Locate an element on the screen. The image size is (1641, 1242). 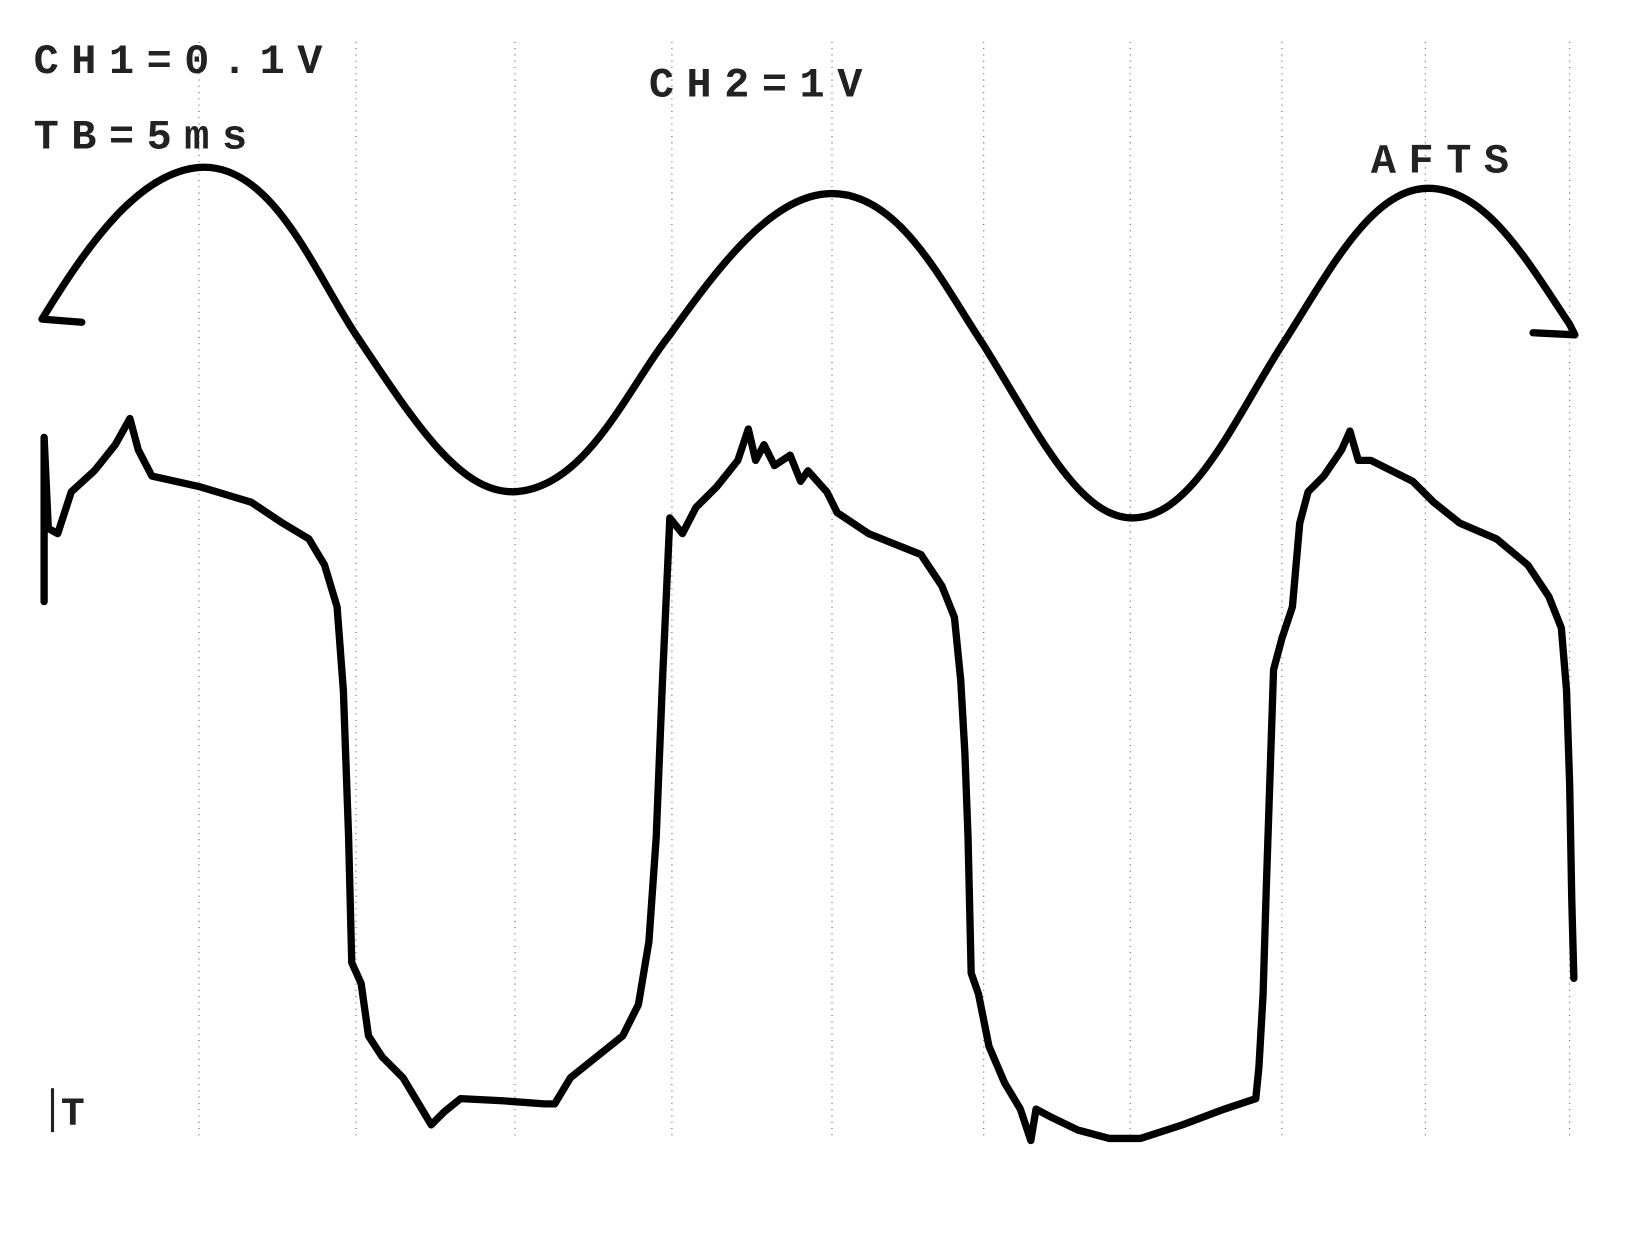
trigger-marker: T is located at coordinates (73, 1114).